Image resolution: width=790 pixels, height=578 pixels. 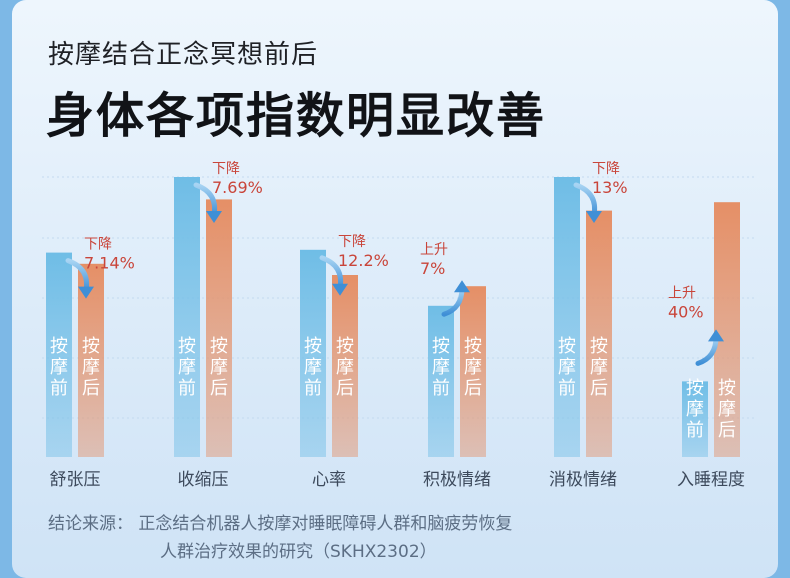 What do you see at coordinates (75, 480) in the screenshot?
I see `category-label-0: 舒张压` at bounding box center [75, 480].